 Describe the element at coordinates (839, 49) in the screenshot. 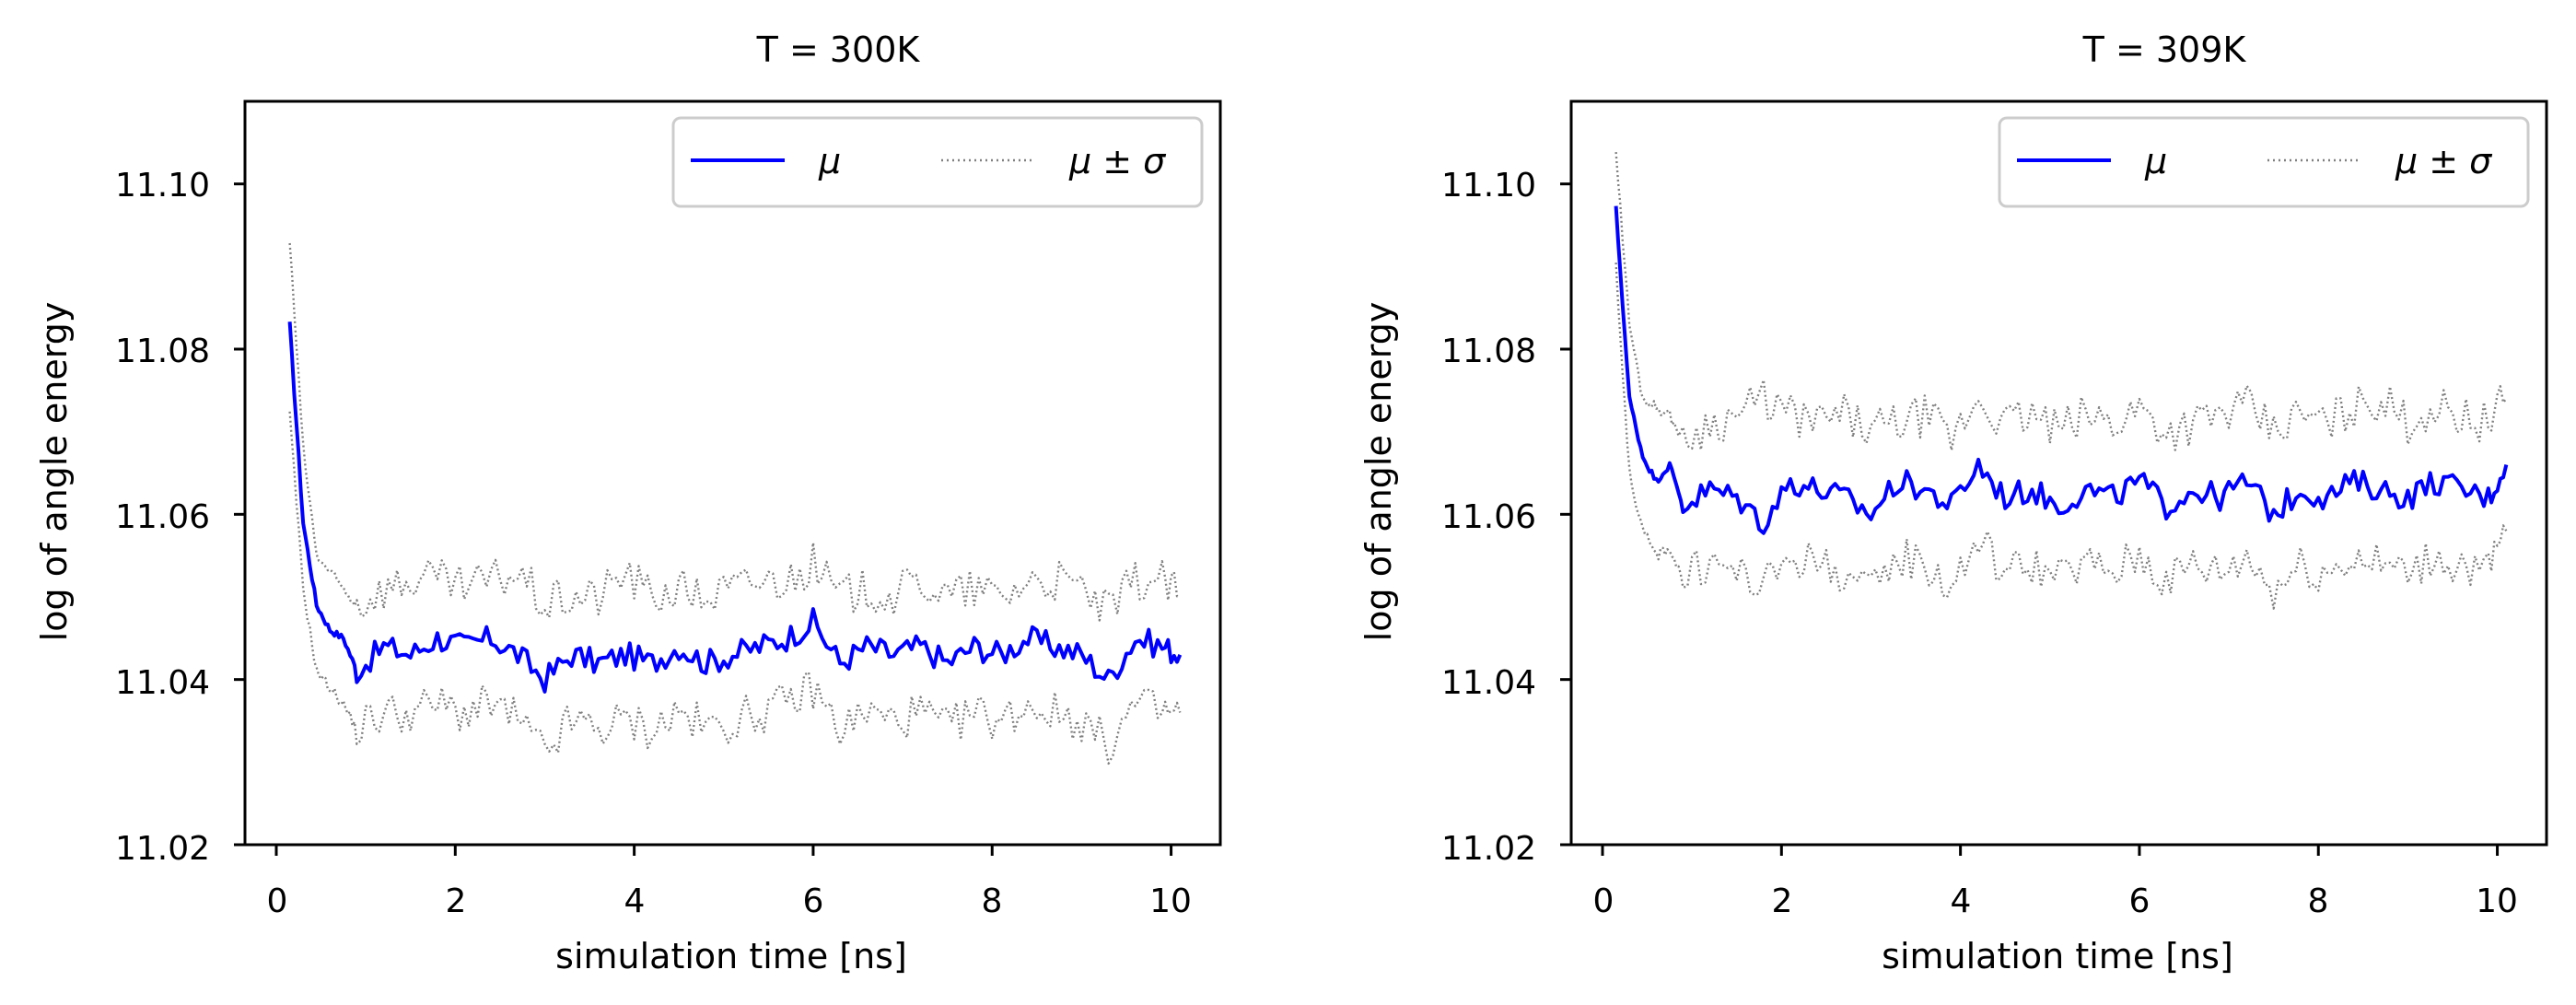

I see `chart-title: T = 300K` at that location.